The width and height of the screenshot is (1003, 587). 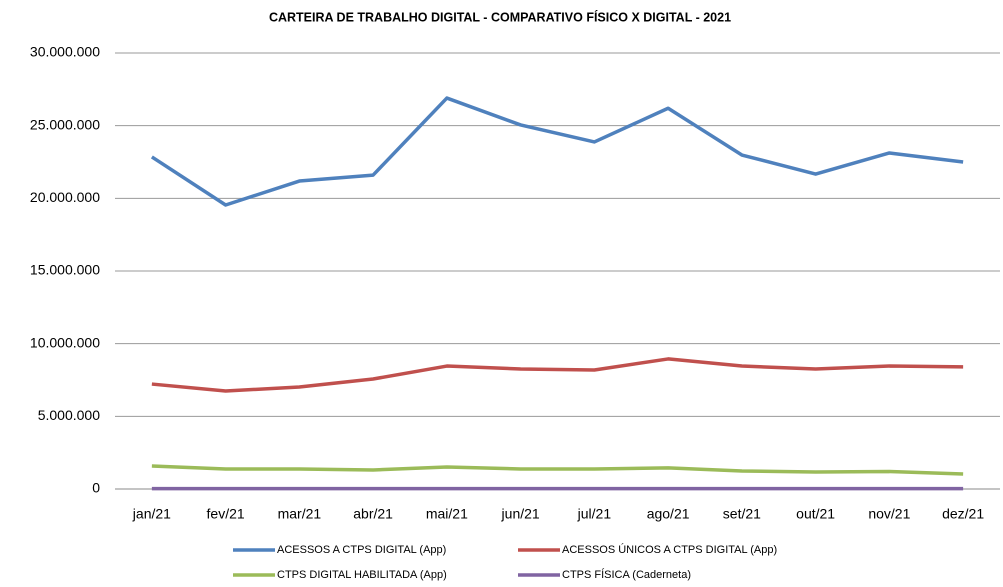 I want to click on x-tick-label: jun/21, so click(x=520, y=514).